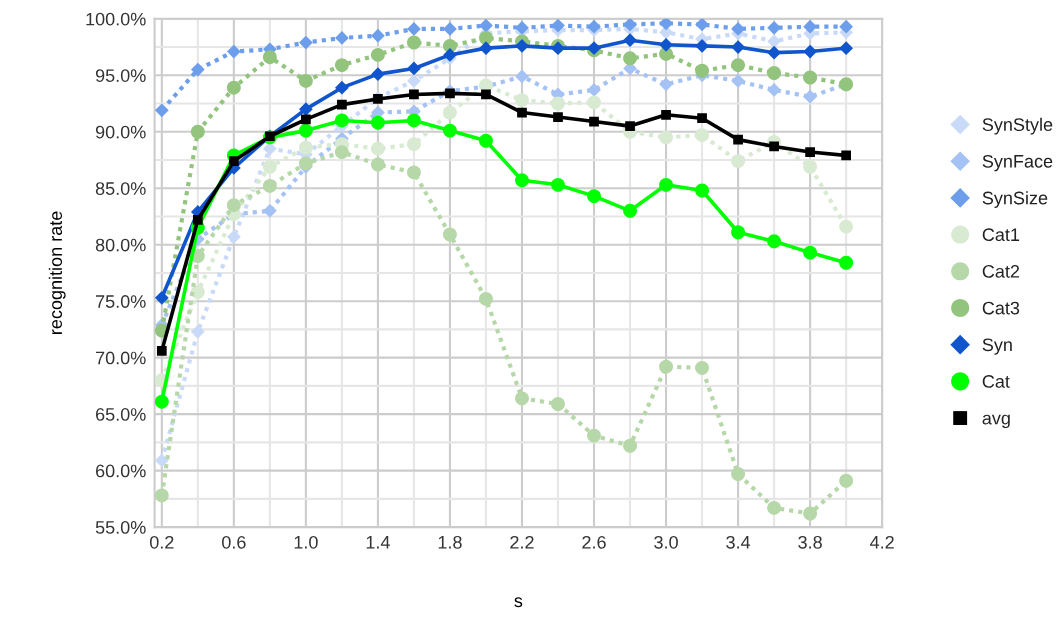 The height and width of the screenshot is (626, 1059). Describe the element at coordinates (120, 245) in the screenshot. I see `y-tick-label: 80.0%` at that location.